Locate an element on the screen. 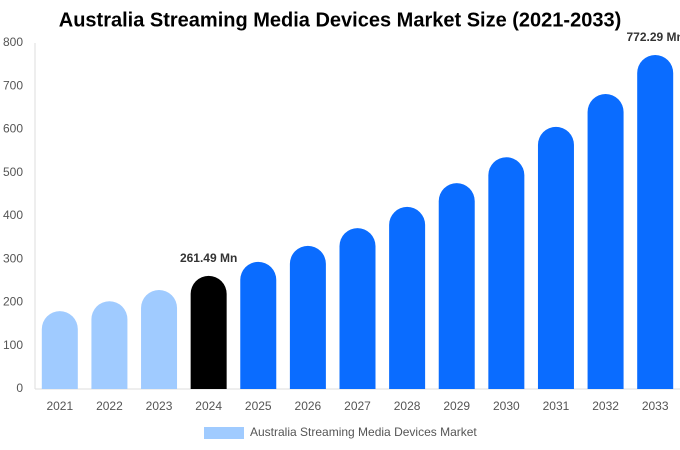  legend-swatch is located at coordinates (224, 433).